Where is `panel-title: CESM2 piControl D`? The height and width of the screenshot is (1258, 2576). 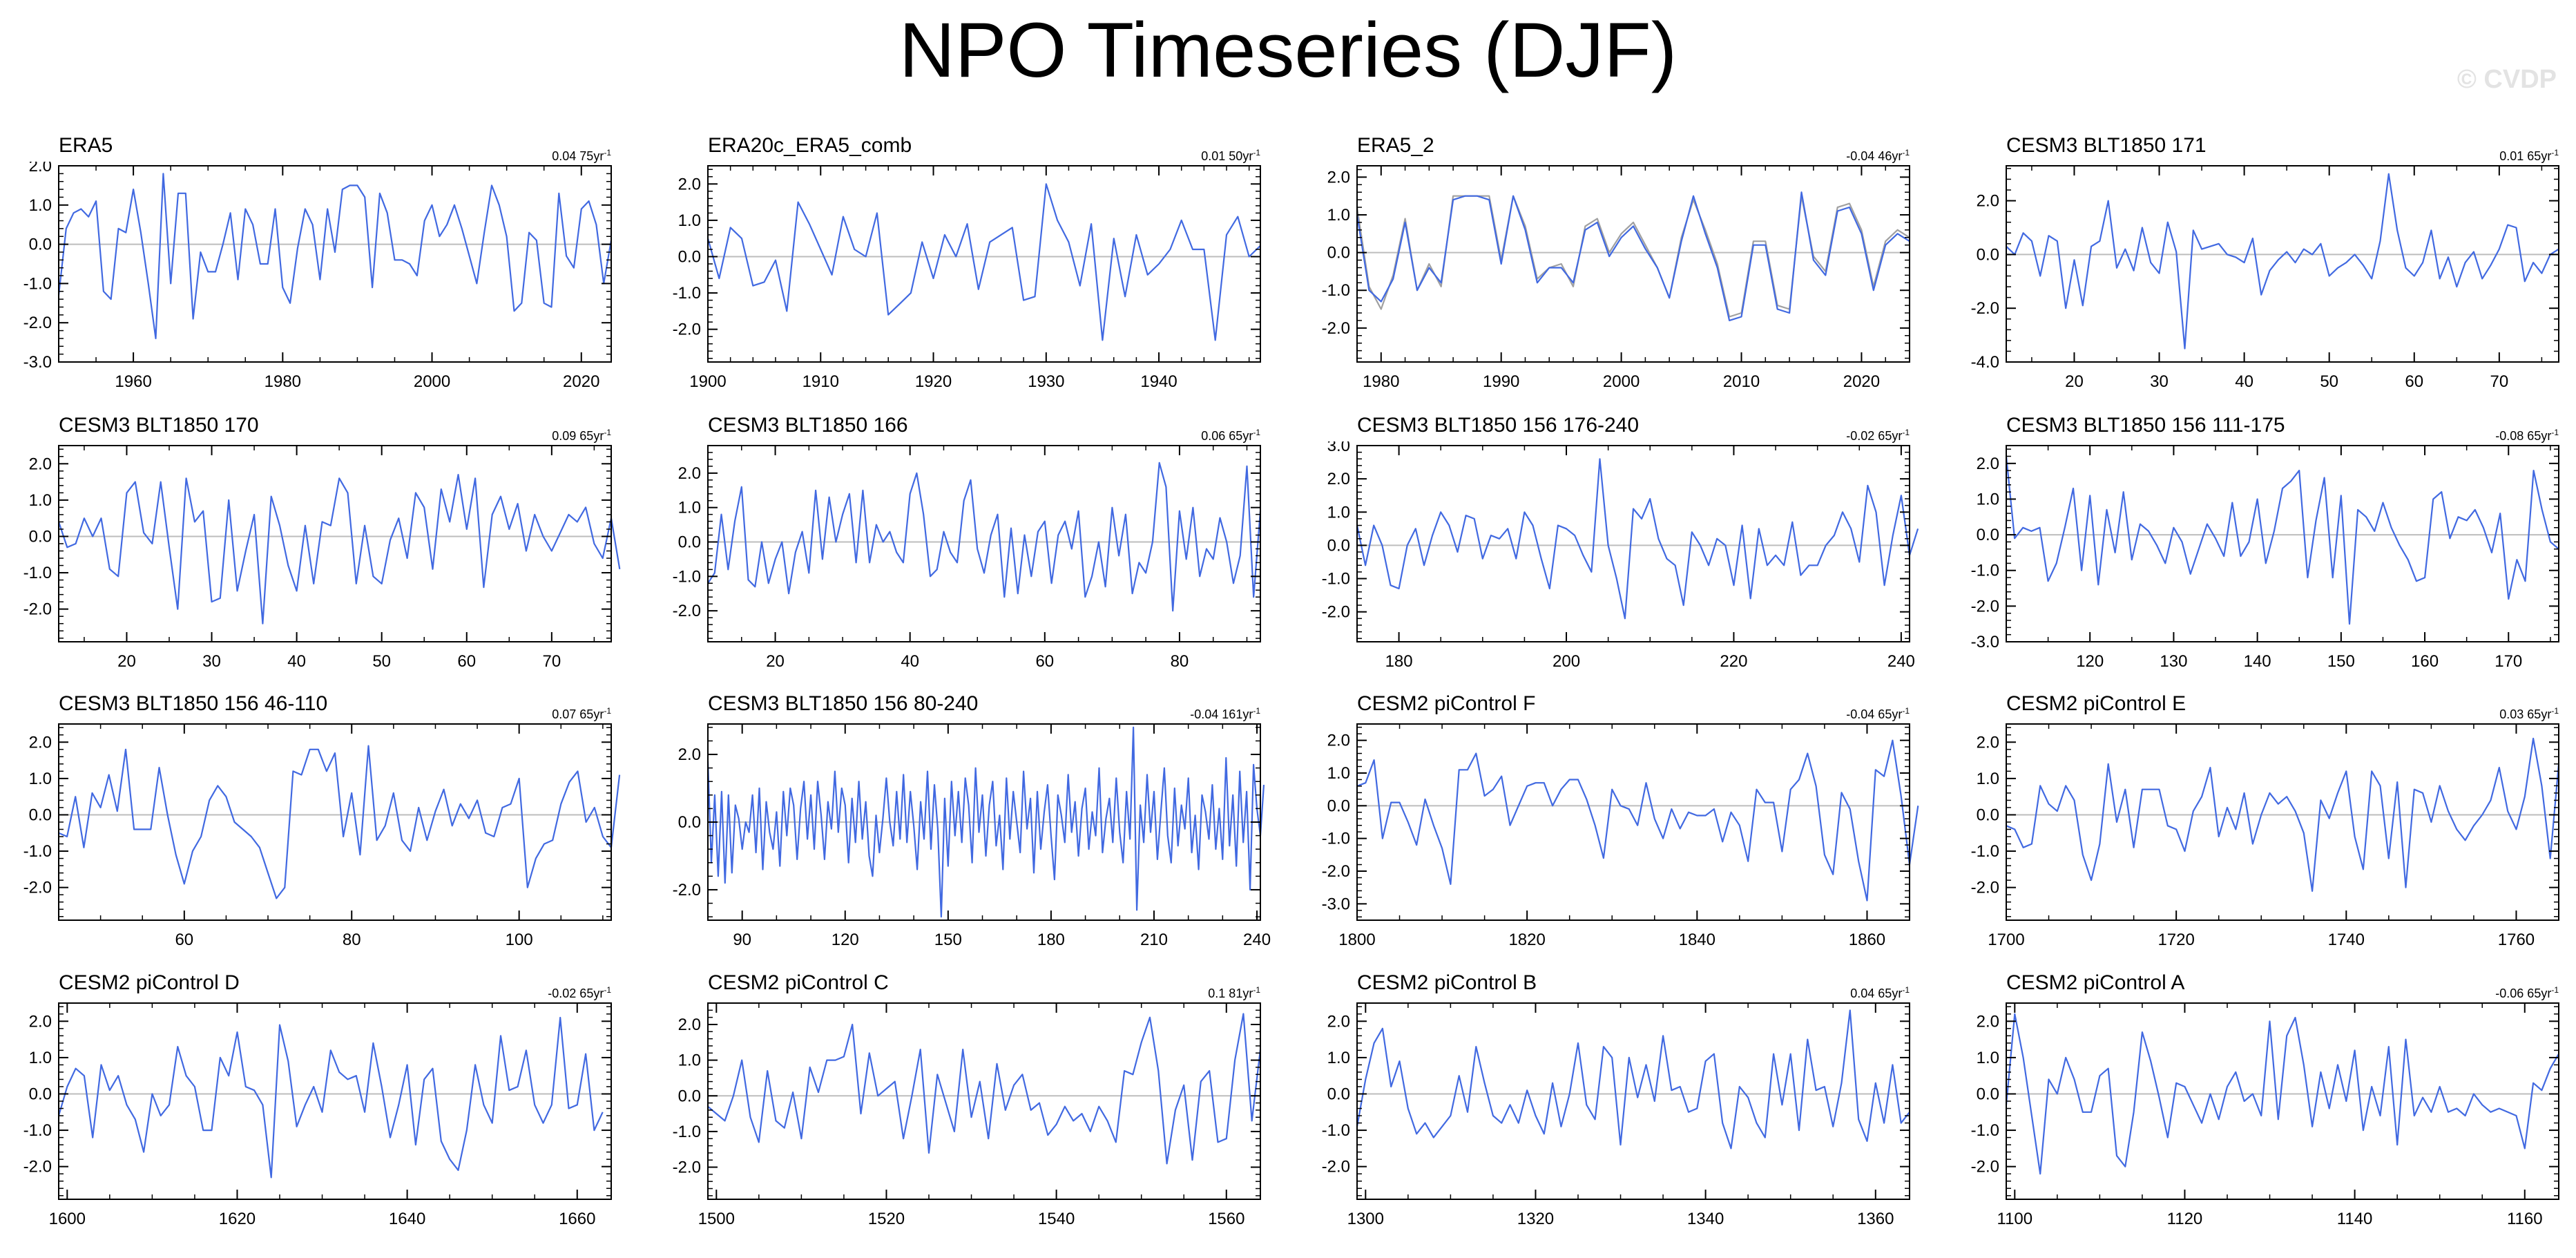
panel-title: CESM2 piControl D is located at coordinates (149, 982).